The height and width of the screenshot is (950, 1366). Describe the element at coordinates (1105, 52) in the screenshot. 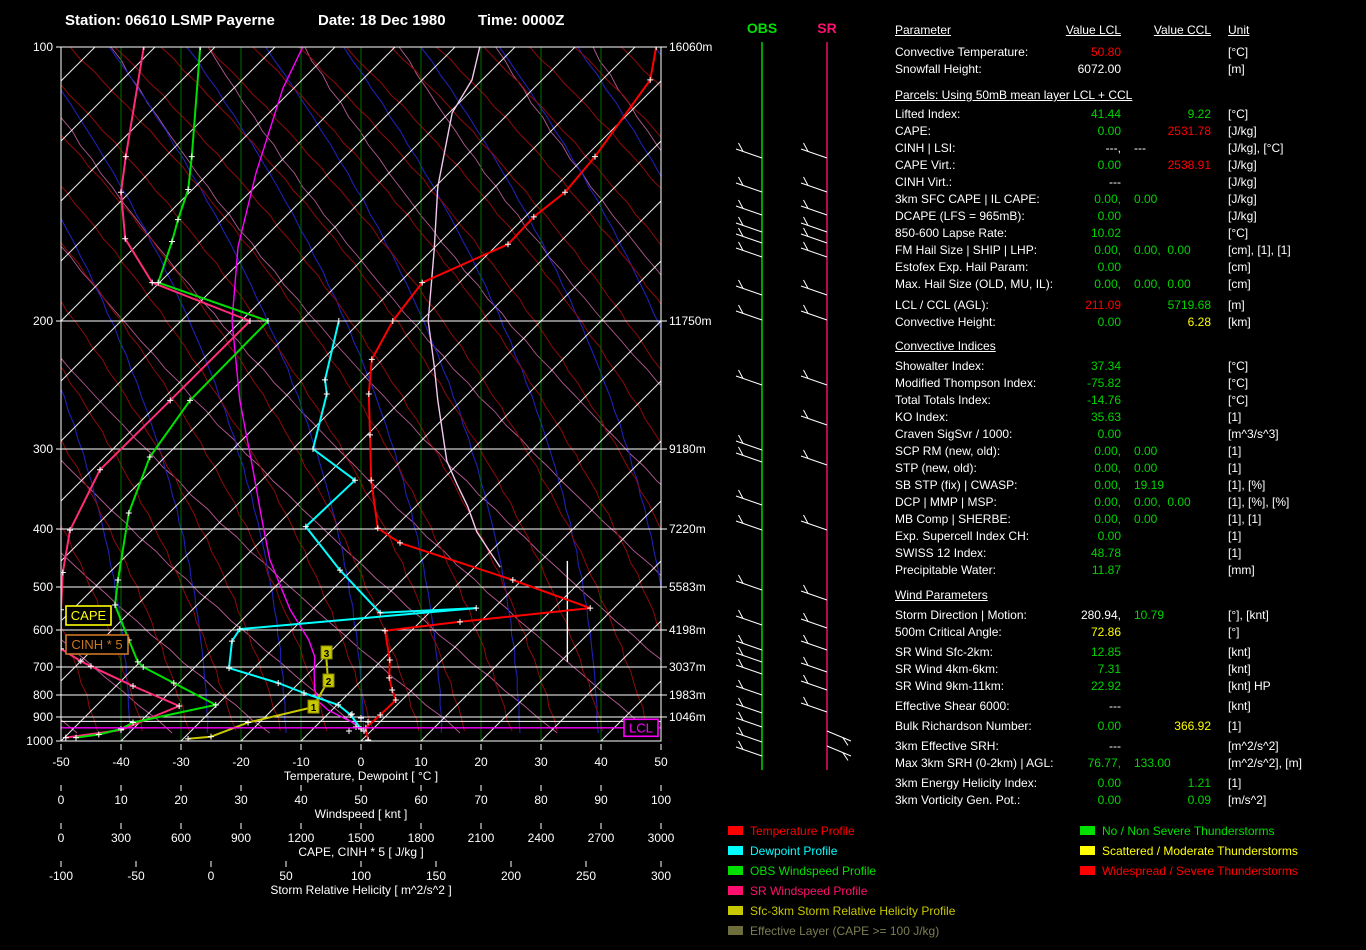

I see `param-value-lcl: 50.80` at that location.